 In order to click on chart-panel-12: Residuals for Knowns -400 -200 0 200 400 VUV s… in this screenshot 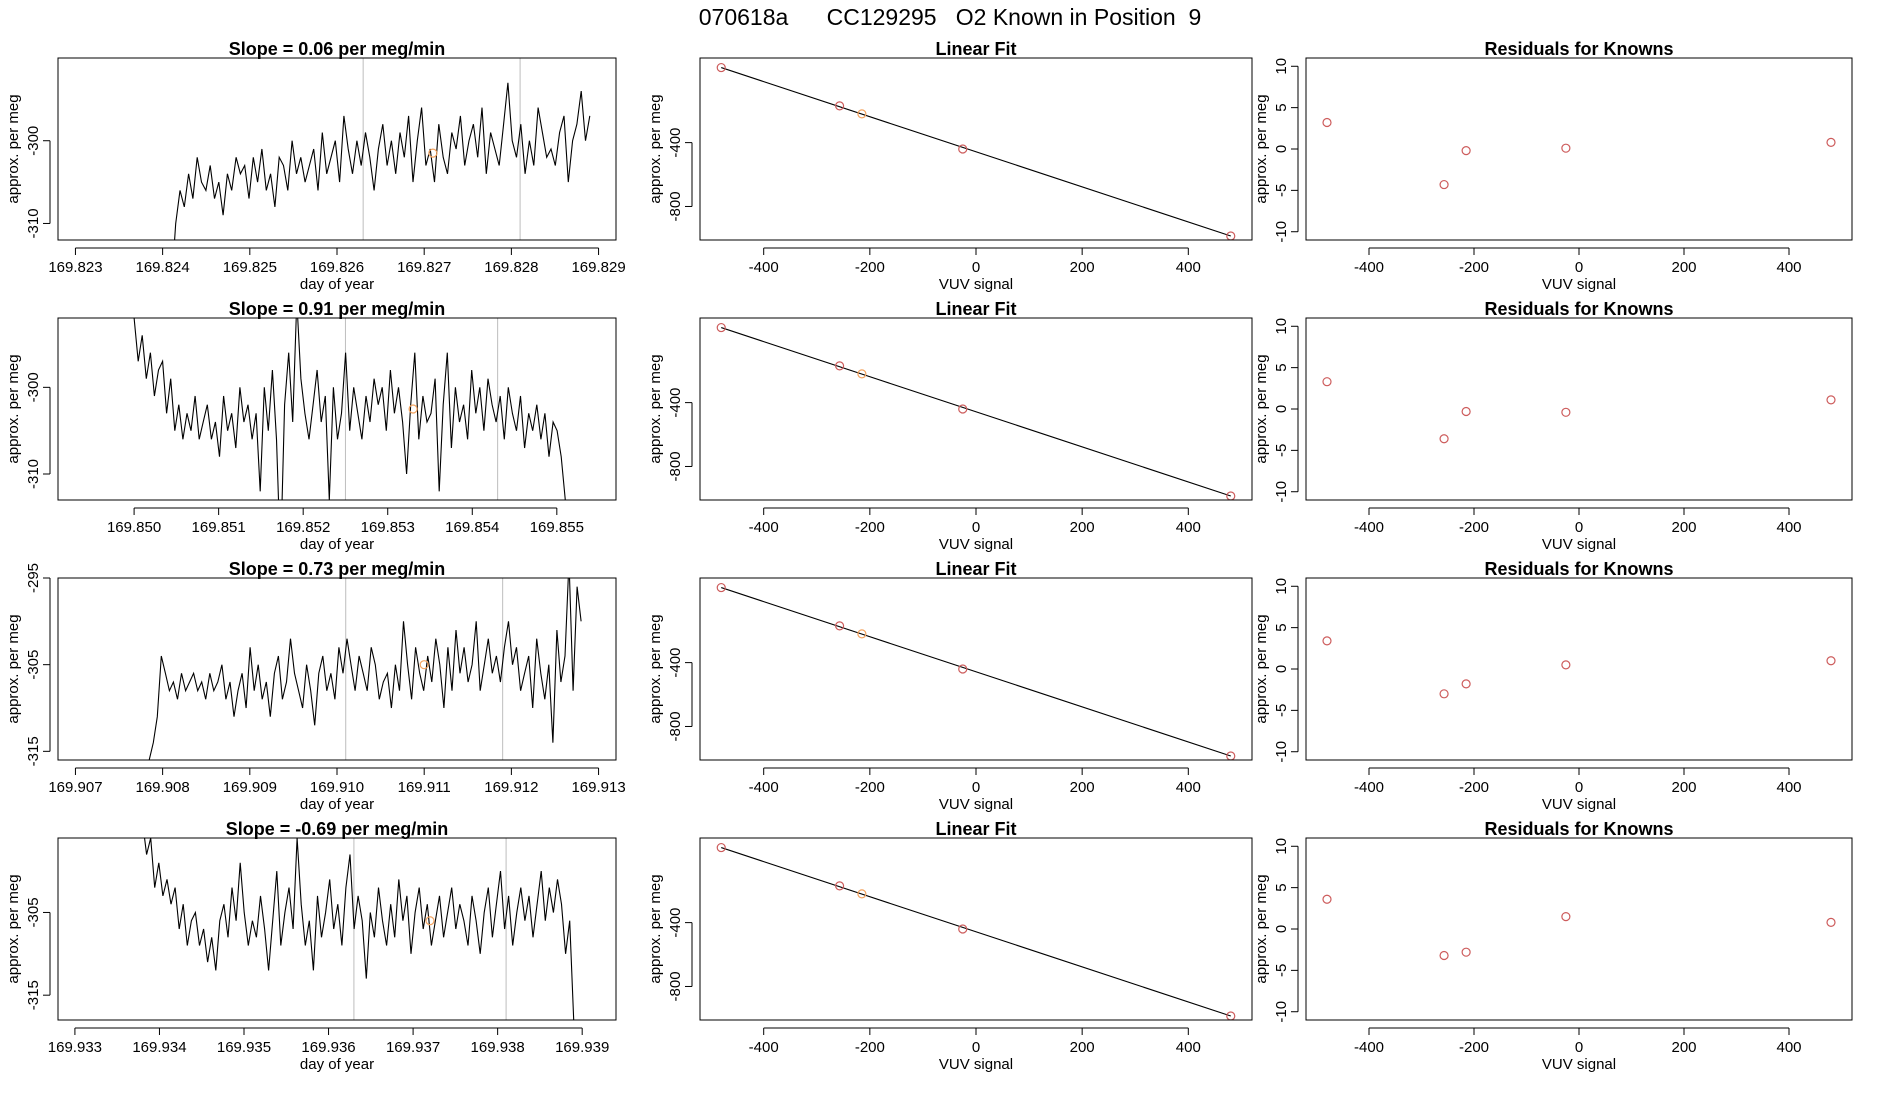, I will do `click(1553, 946)`.